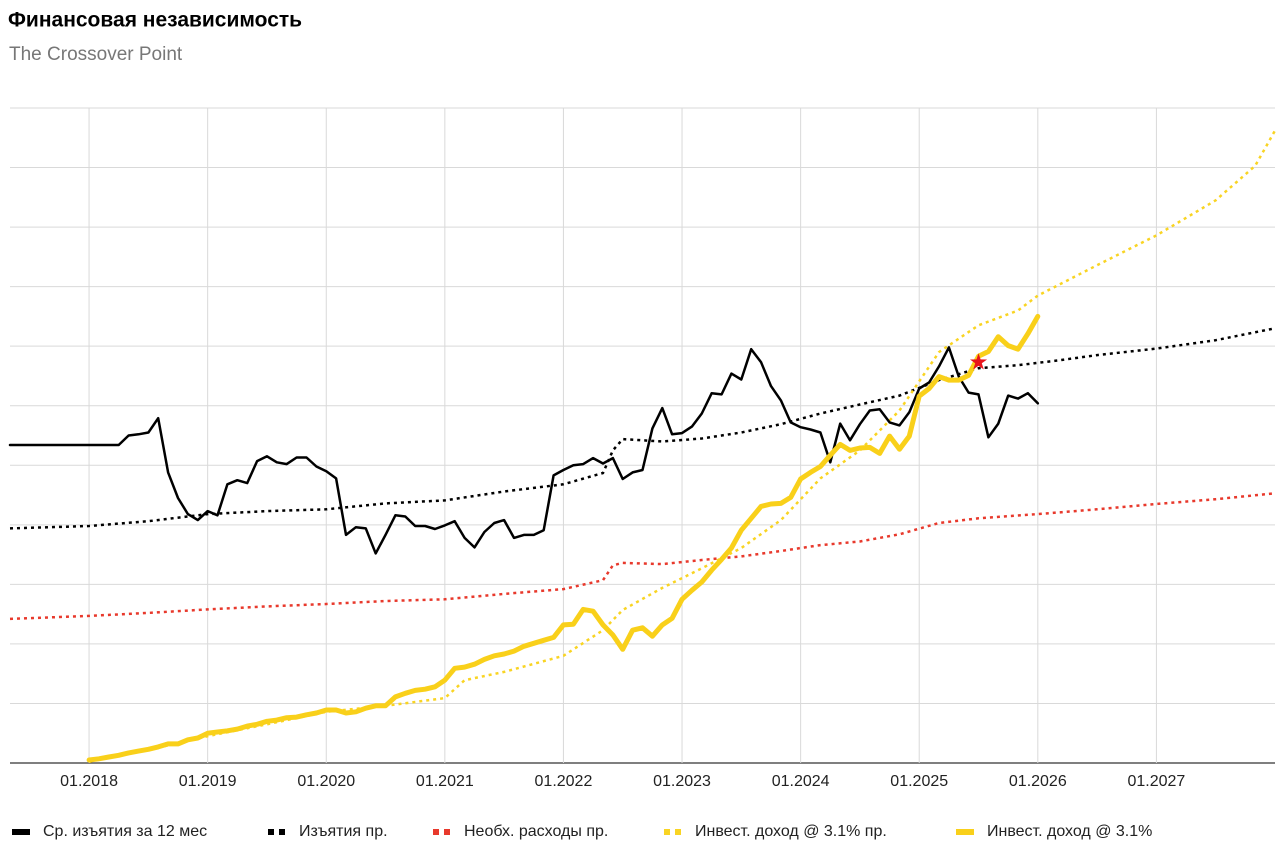 Image resolution: width=1280 pixels, height=849 pixels. I want to click on chart-title: Финансовая независимость, so click(155, 20).